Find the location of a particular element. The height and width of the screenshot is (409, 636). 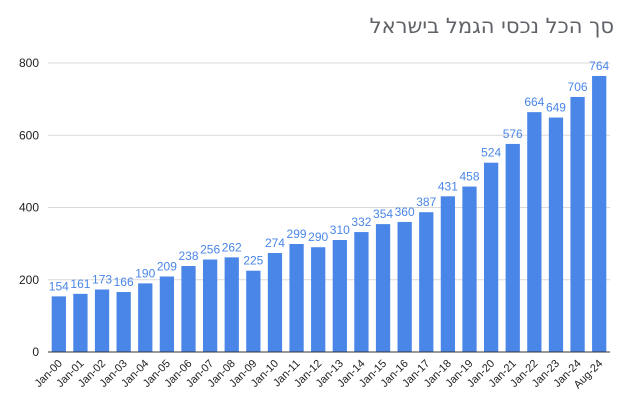

data-label-Jan-11: 299 is located at coordinates (297, 234).